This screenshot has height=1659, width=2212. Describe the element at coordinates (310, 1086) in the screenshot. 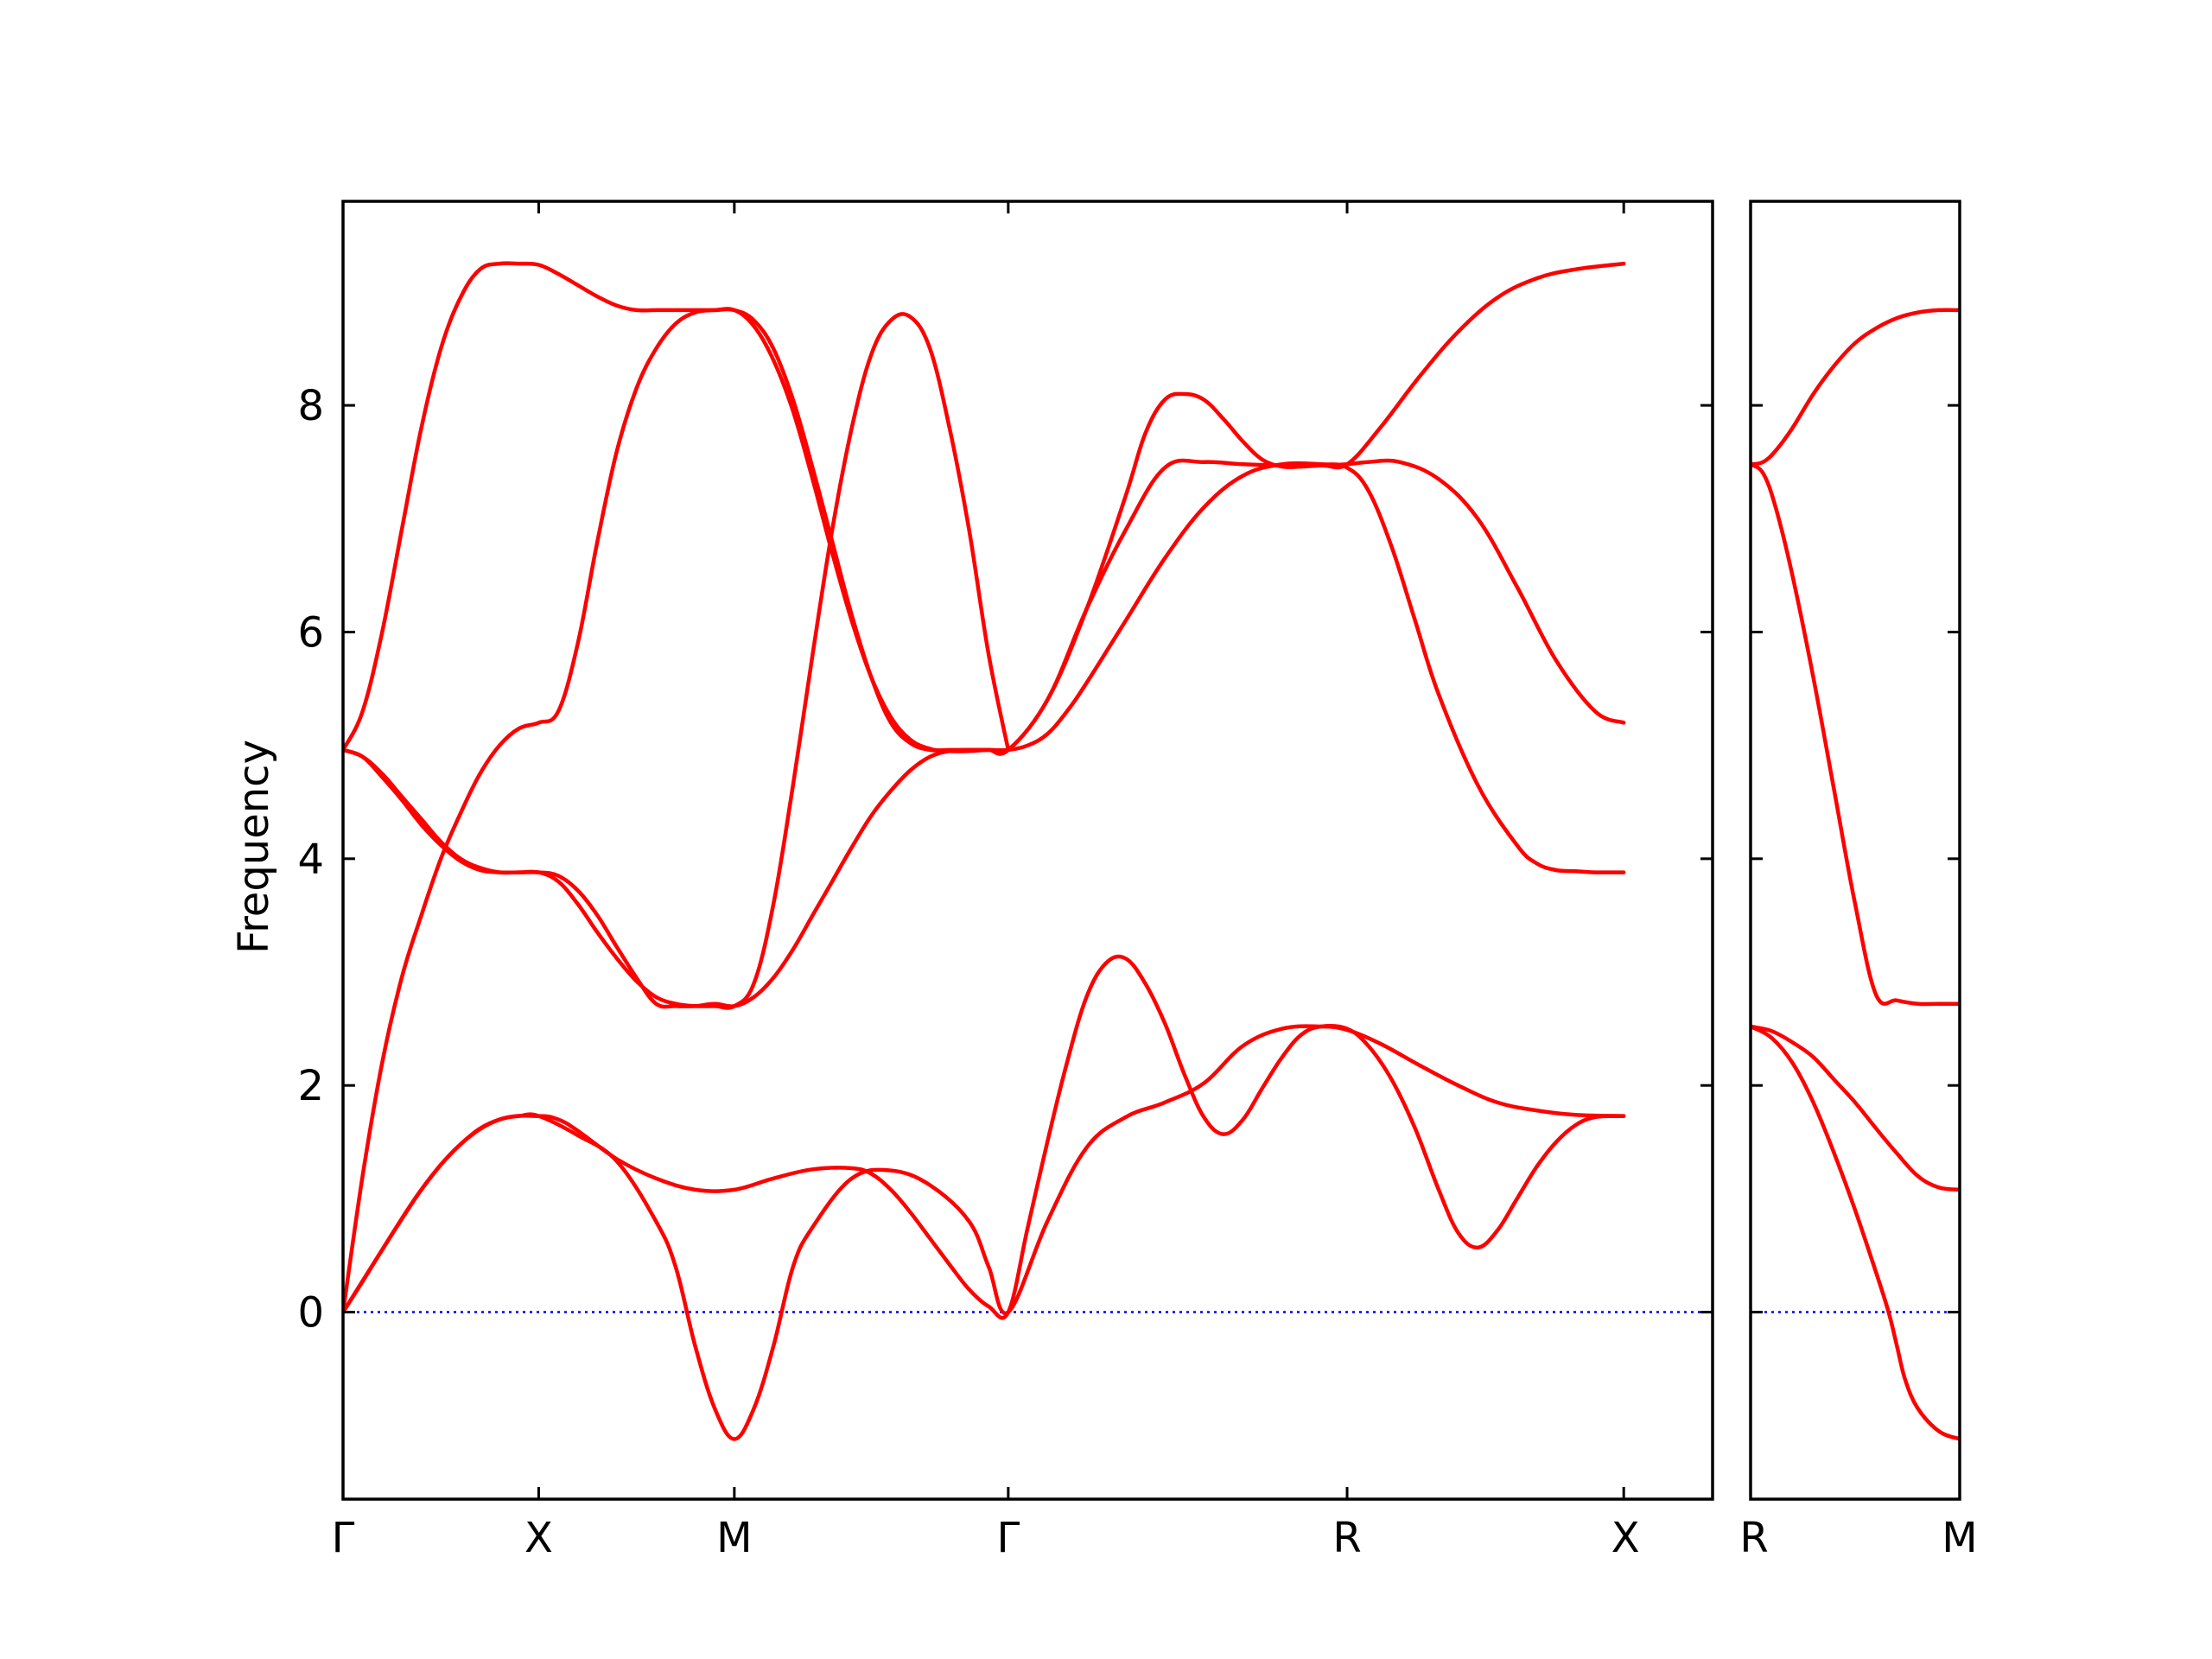

I see `y-tick-label: 2` at that location.